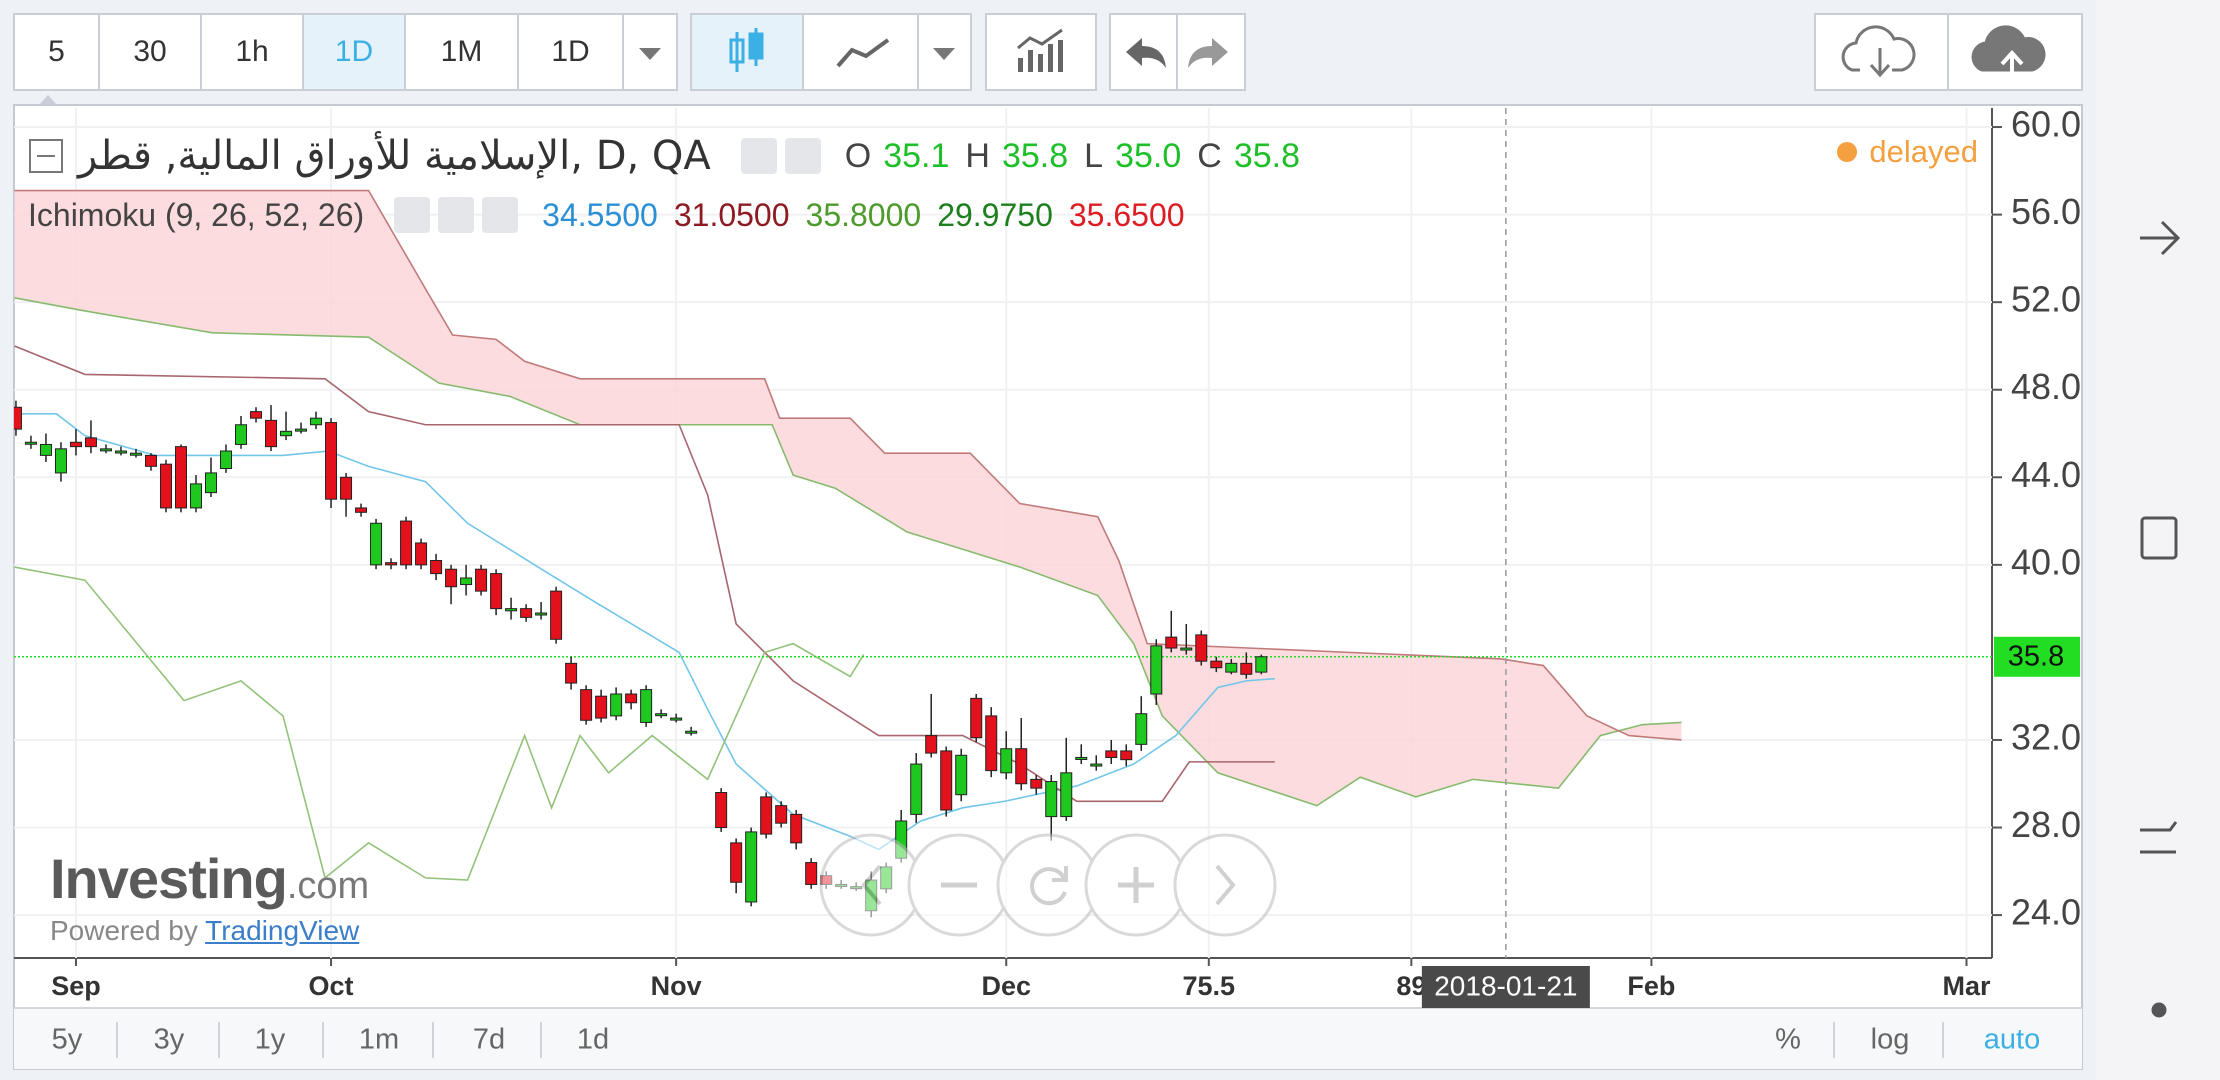 The width and height of the screenshot is (2220, 1080). I want to click on scroll-right, so click(1225, 885).